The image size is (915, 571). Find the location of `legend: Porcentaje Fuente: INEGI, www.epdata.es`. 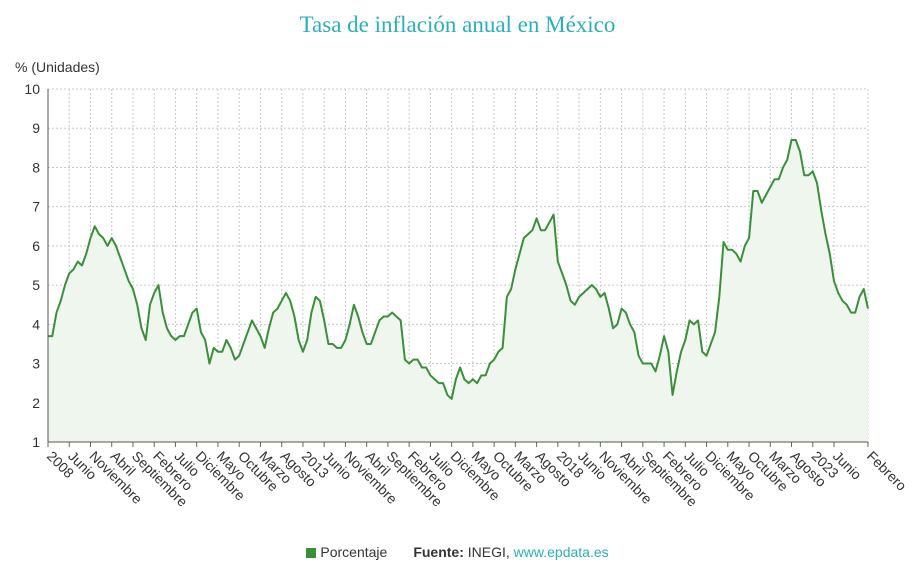

legend: Porcentaje Fuente: INEGI, www.epdata.es is located at coordinates (457, 552).